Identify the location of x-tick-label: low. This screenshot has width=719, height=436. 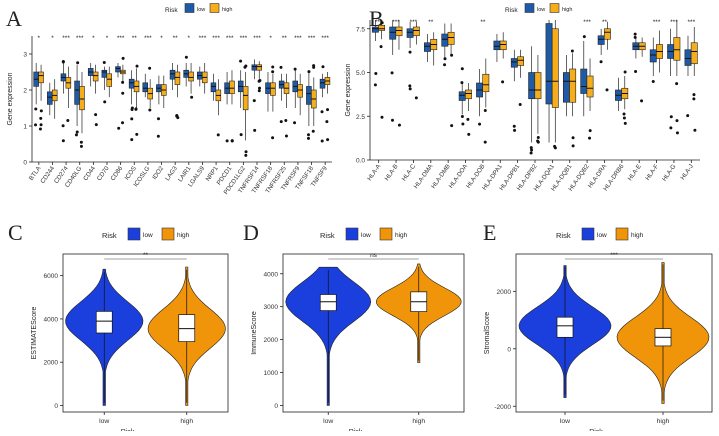
(565, 421).